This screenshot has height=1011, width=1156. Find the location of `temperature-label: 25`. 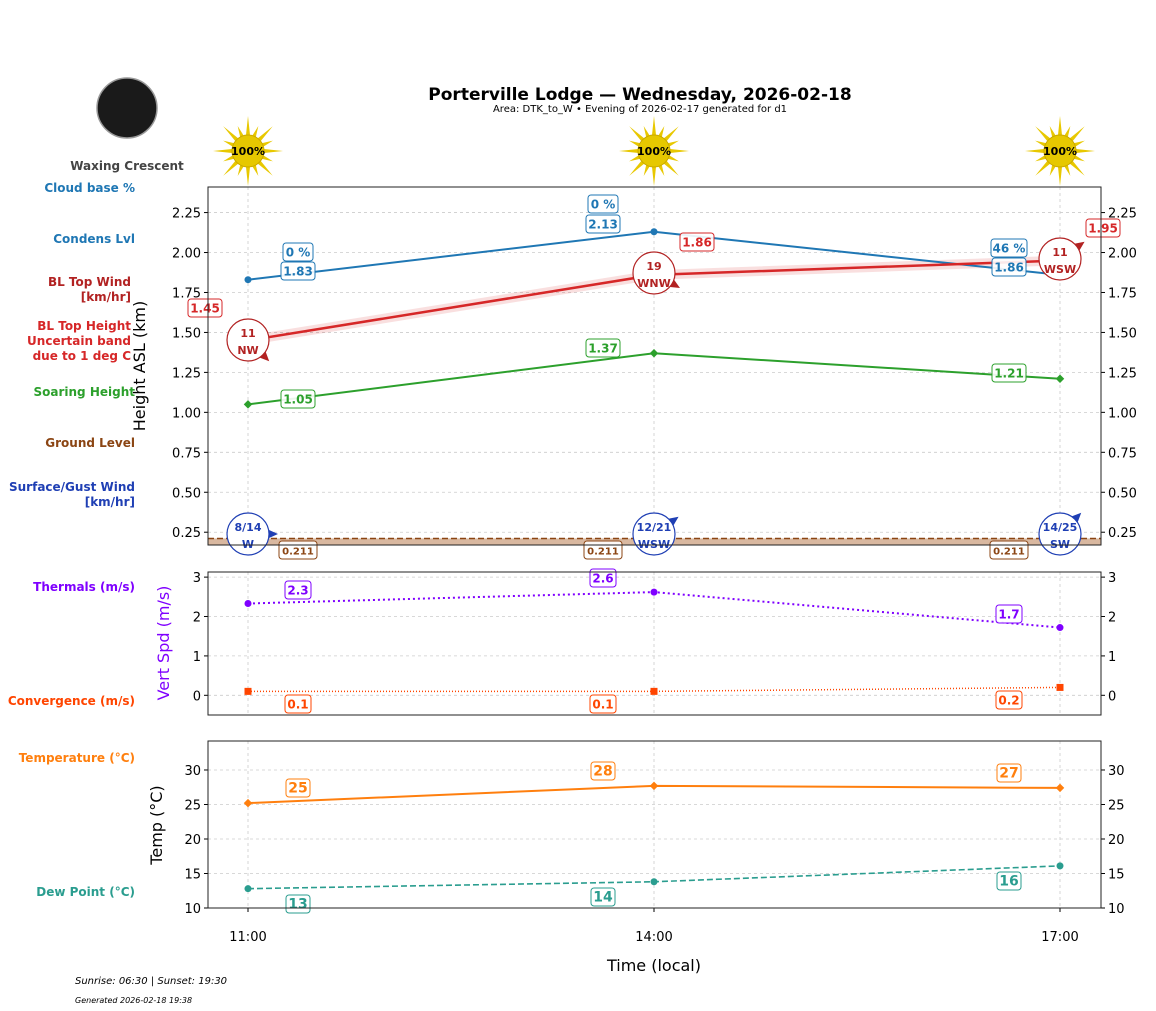

temperature-label: 25 is located at coordinates (298, 788).